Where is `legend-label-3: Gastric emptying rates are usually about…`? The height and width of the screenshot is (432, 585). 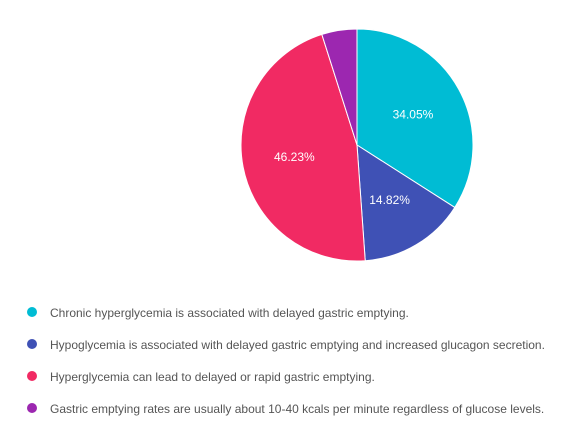
legend-label-3: Gastric emptying rates are usually about… is located at coordinates (297, 409).